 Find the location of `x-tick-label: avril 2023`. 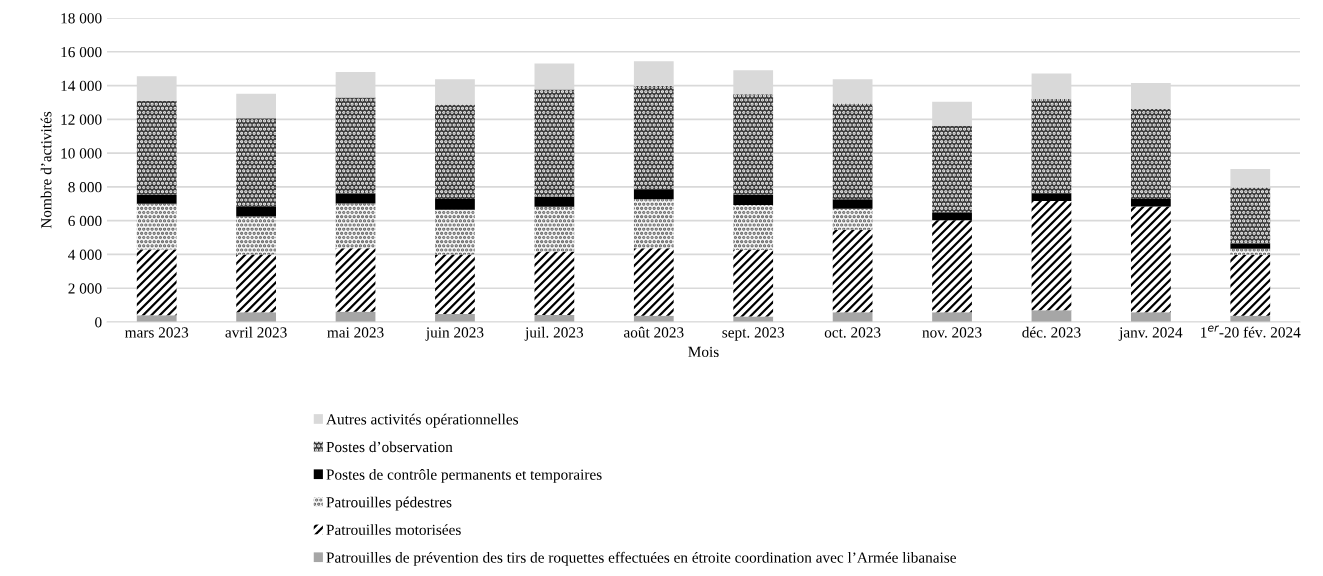

x-tick-label: avril 2023 is located at coordinates (256, 332).